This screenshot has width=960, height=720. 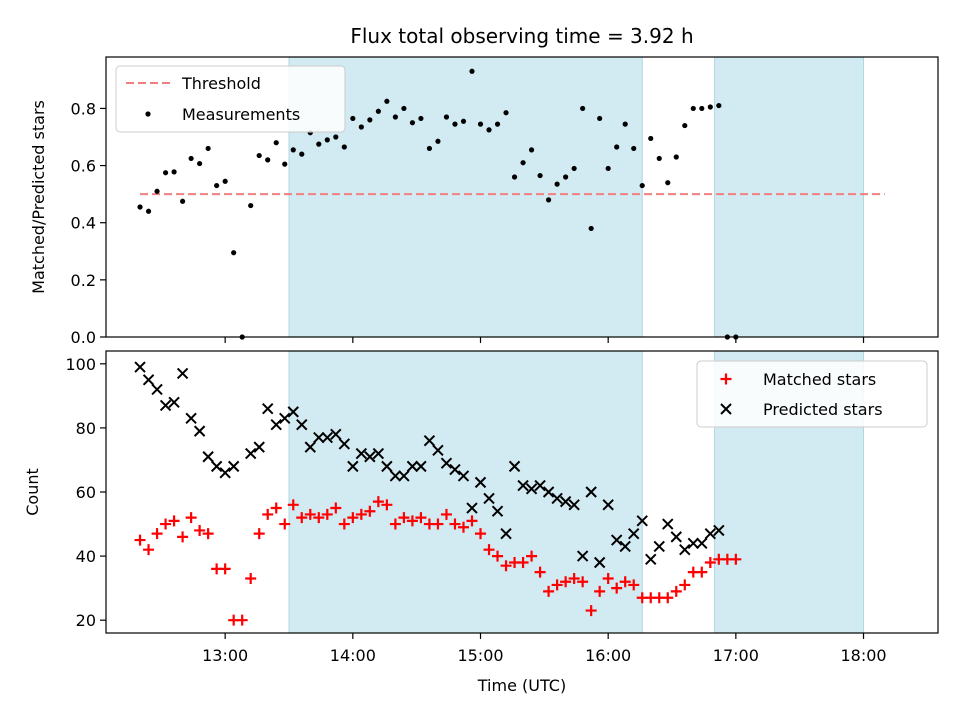 What do you see at coordinates (38, 197) in the screenshot?
I see `top-y-axis-label: Matched/Predicted stars` at bounding box center [38, 197].